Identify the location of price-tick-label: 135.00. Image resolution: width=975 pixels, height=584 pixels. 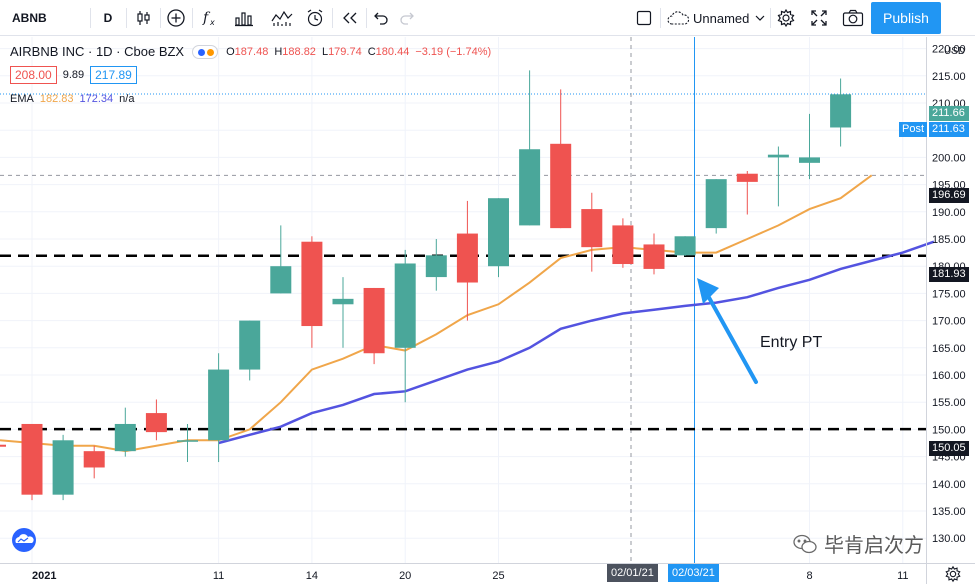
(949, 512).